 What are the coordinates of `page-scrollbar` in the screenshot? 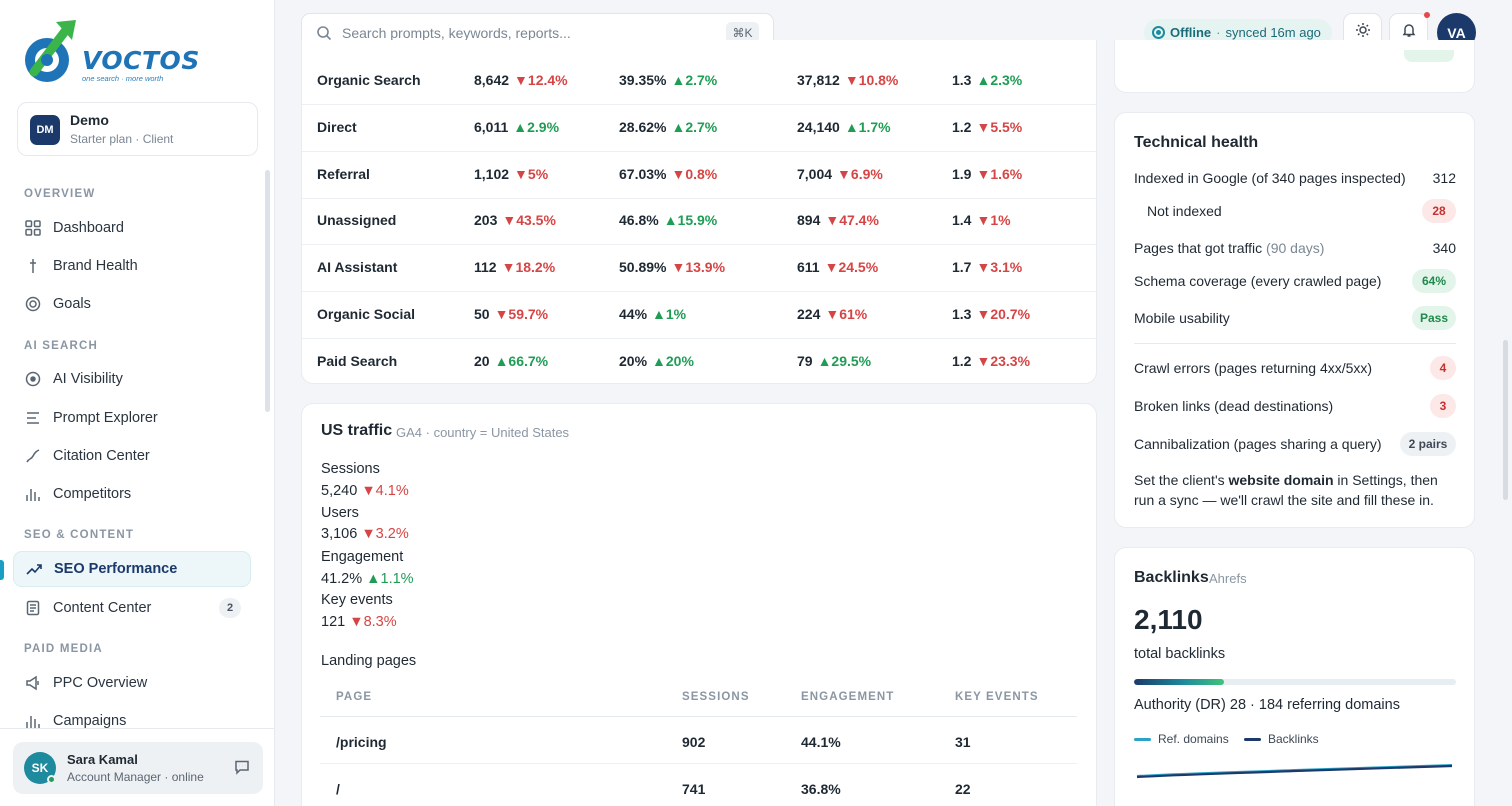 It's located at (1505, 420).